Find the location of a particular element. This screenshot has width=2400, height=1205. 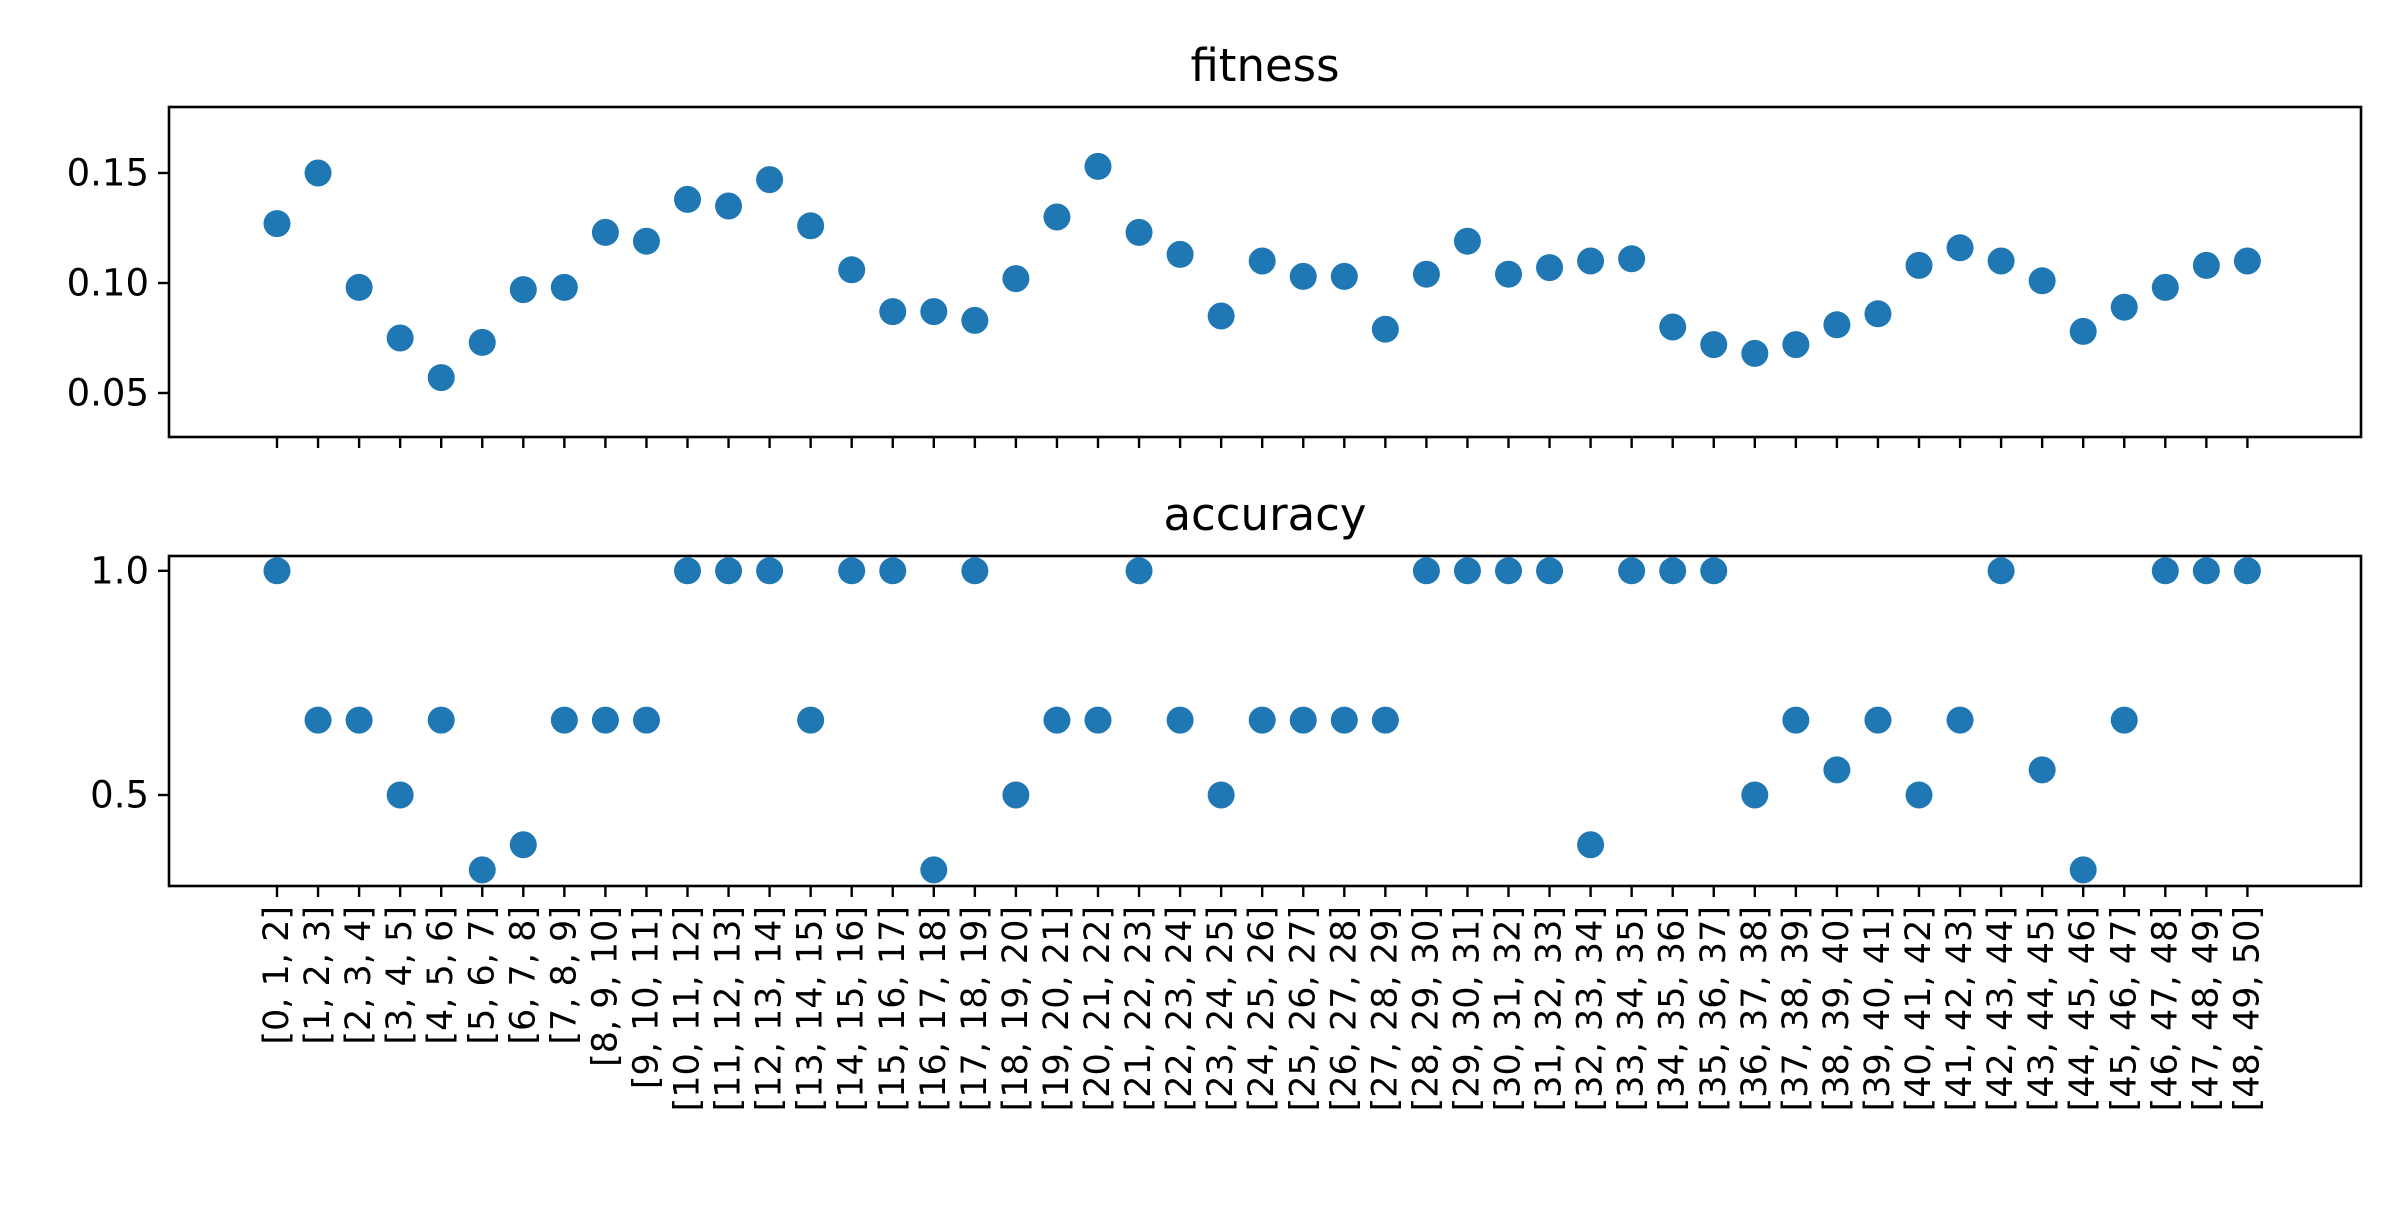

x-tick-label: [29, 30, 31] is located at coordinates (1467, 1008).